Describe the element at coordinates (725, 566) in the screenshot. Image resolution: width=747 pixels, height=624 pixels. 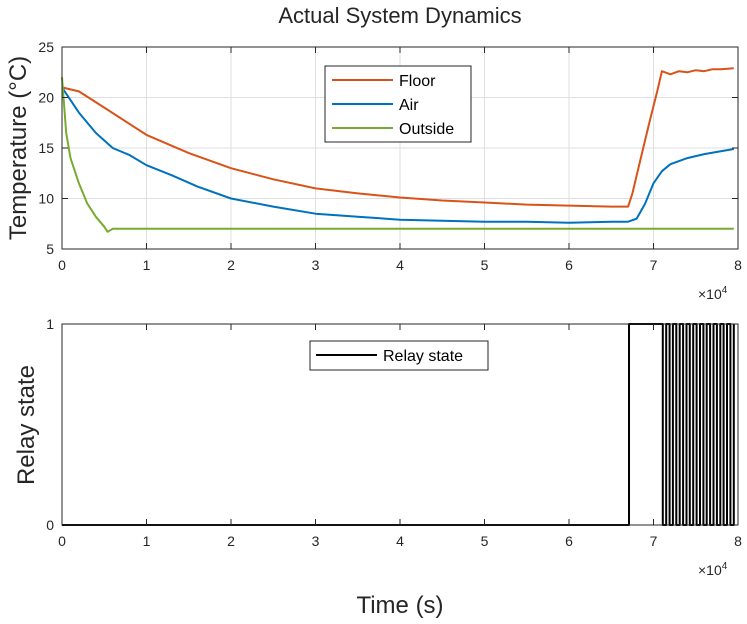
I see `relay-x-multiplier-exponent: 4` at that location.